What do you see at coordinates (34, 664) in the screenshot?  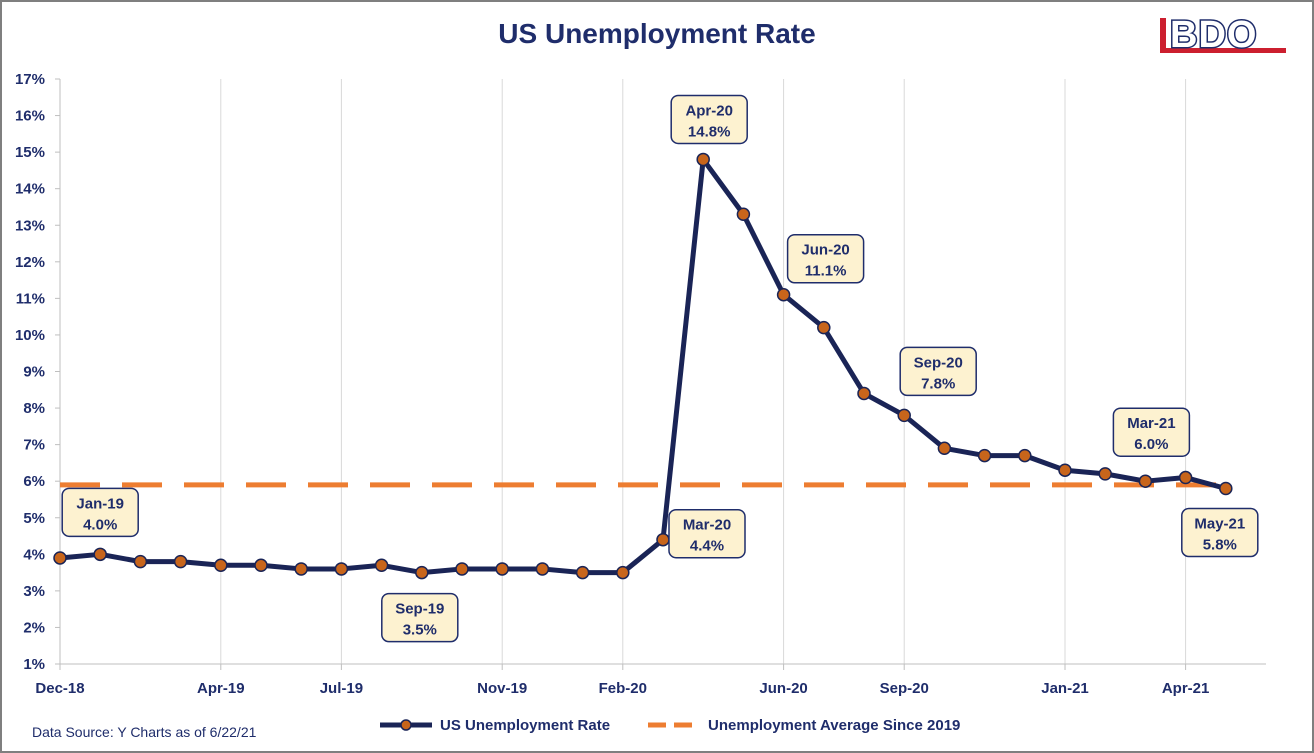 I see `y-tick-label: 1%` at bounding box center [34, 664].